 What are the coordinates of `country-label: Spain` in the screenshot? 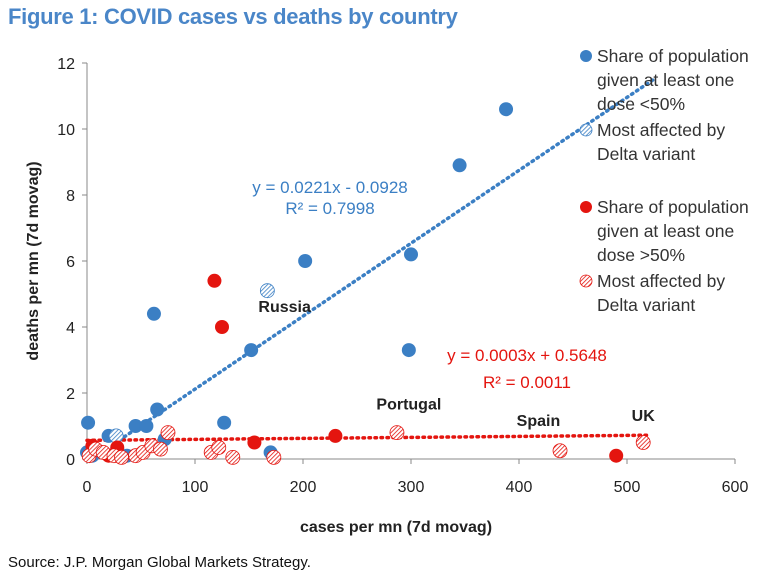 It's located at (539, 421).